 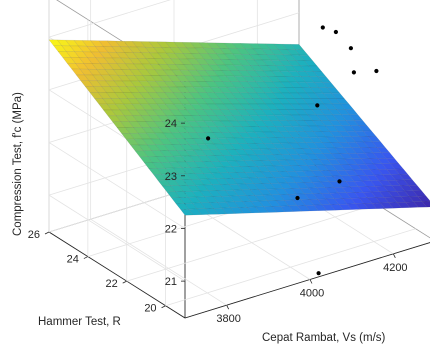 What do you see at coordinates (171, 282) in the screenshot?
I see `z-tick-label: 21` at bounding box center [171, 282].